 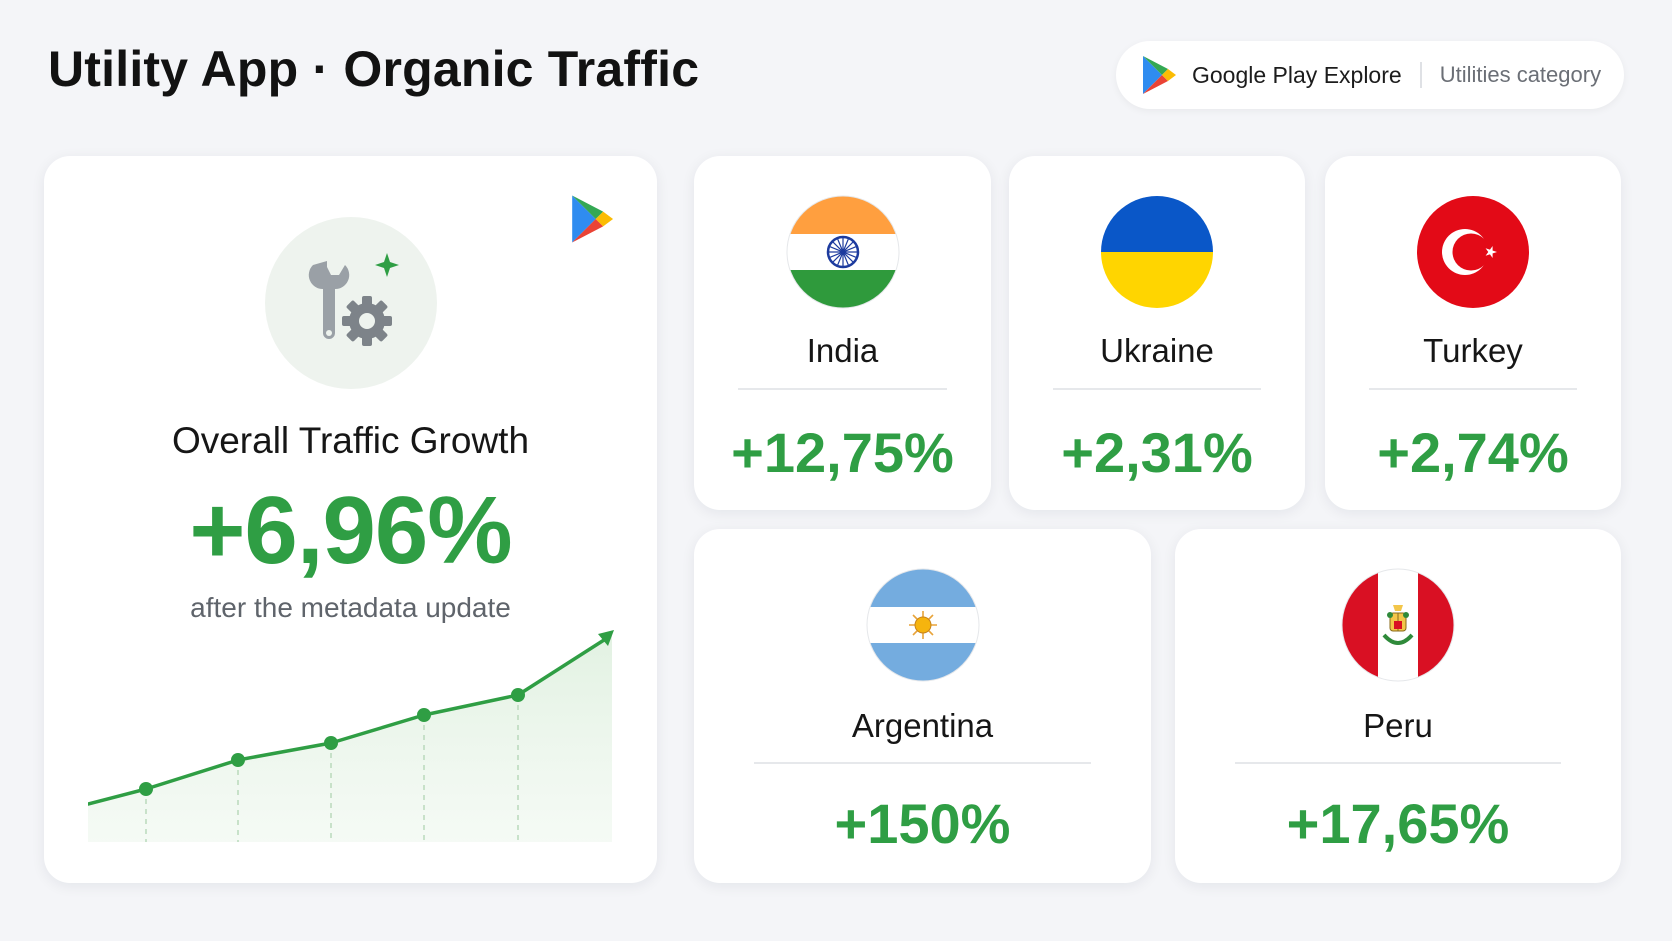 I want to click on country-card-india: India +12,75%, so click(x=842, y=333).